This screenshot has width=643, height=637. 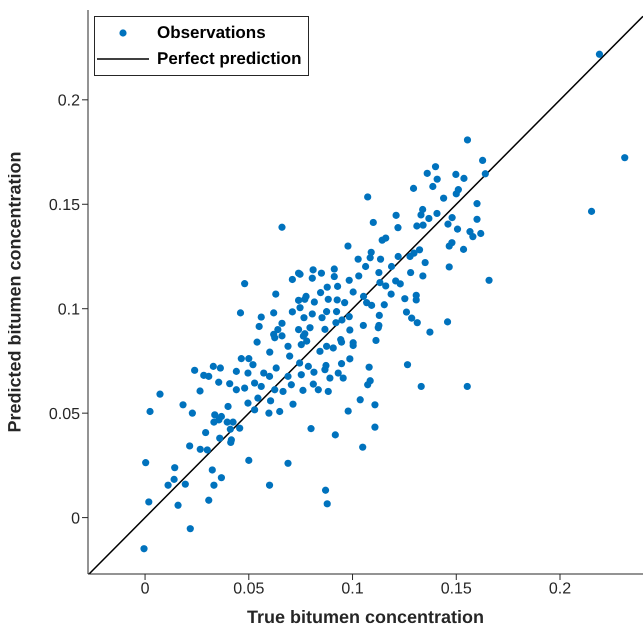 I want to click on legend-label: Observations, so click(x=211, y=33).